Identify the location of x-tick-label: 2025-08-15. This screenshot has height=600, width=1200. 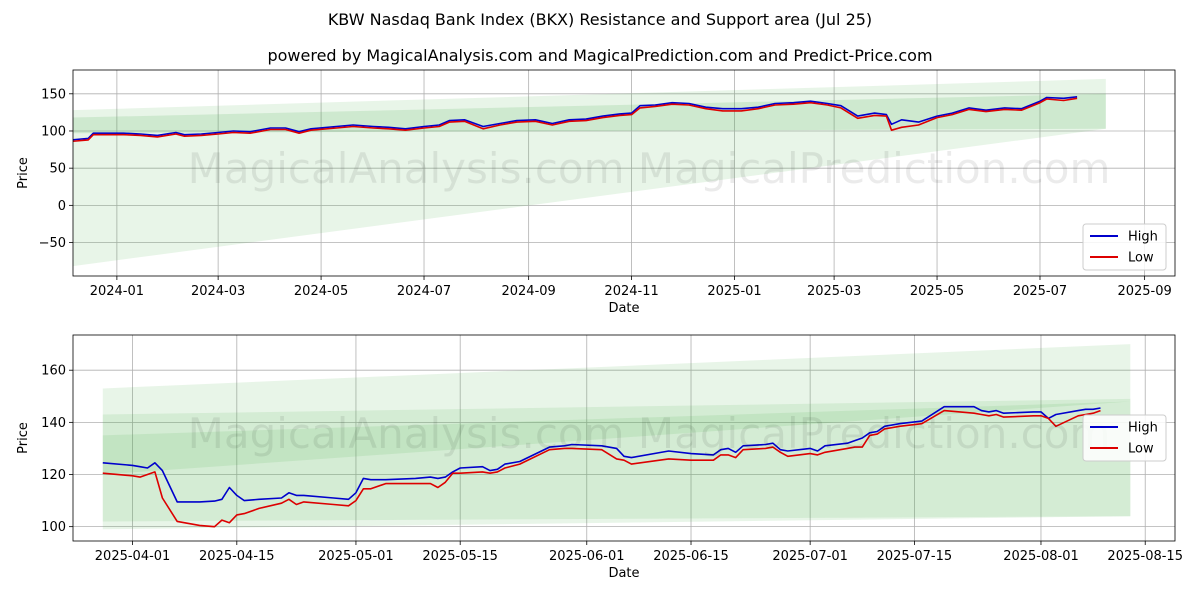
(1145, 556).